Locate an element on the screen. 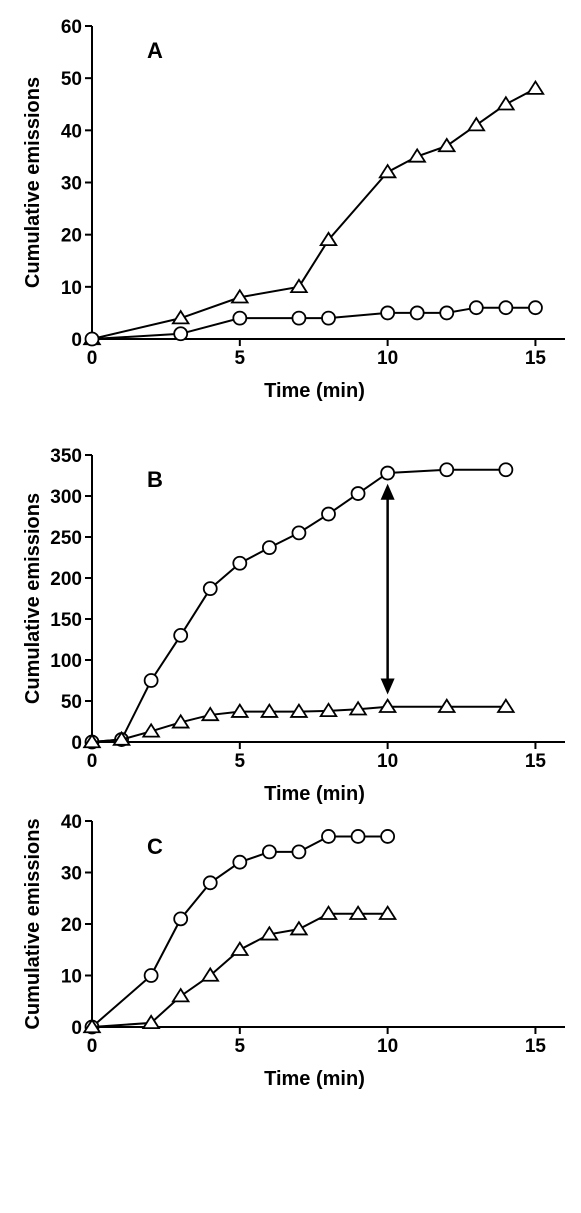 This screenshot has height=1213, width=581. panel-label: C is located at coordinates (155, 846).